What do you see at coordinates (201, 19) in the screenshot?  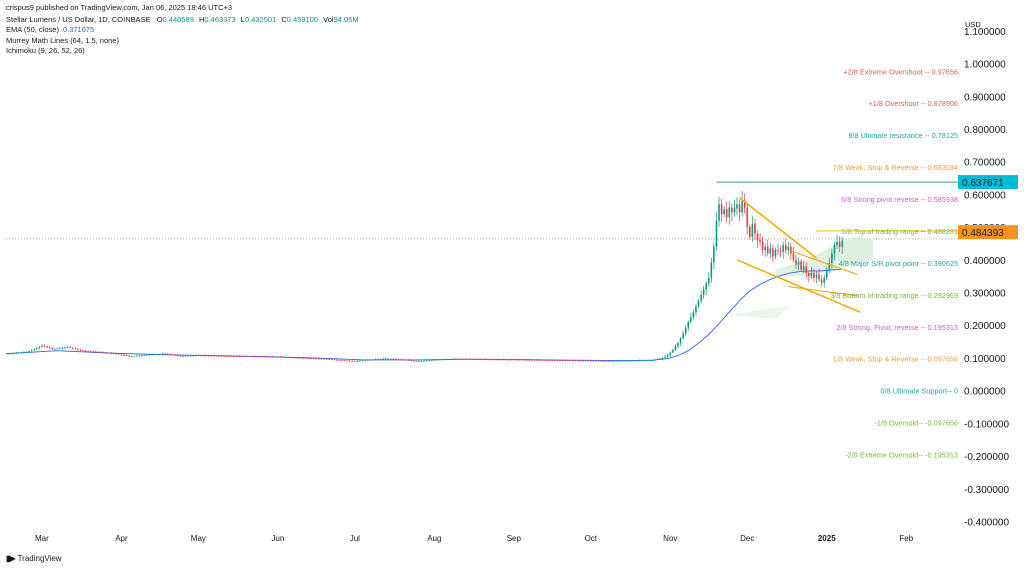 I see `high-key: H` at bounding box center [201, 19].